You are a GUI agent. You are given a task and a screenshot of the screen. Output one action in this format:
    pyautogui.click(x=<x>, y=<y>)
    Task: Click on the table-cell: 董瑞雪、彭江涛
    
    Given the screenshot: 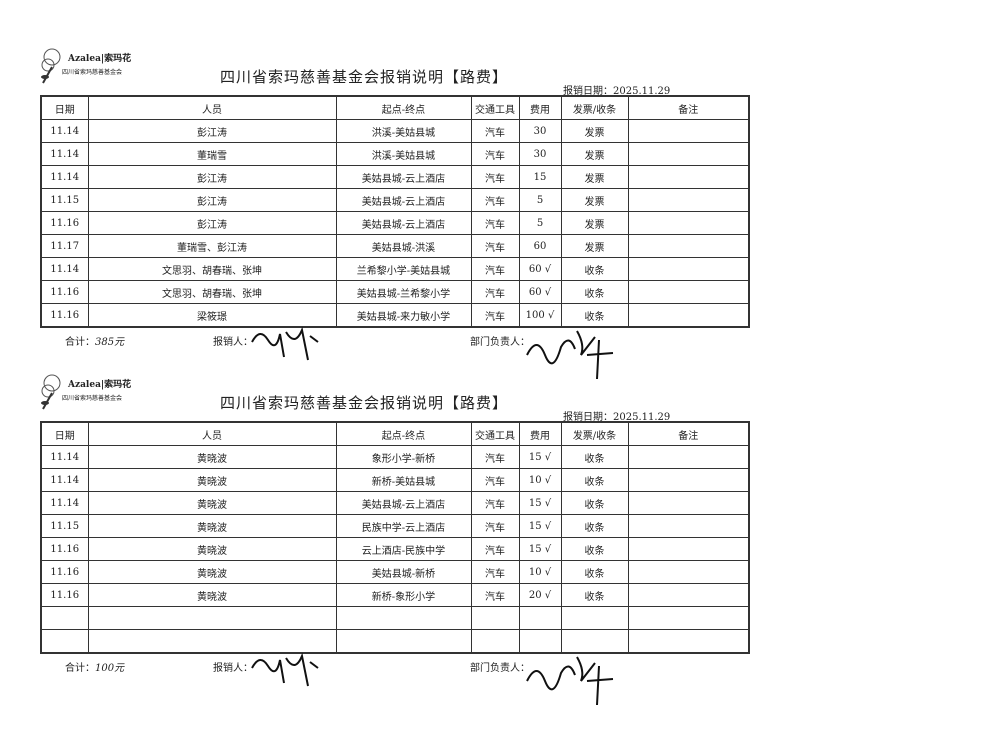 What is the action you would take?
    pyautogui.click(x=212, y=246)
    